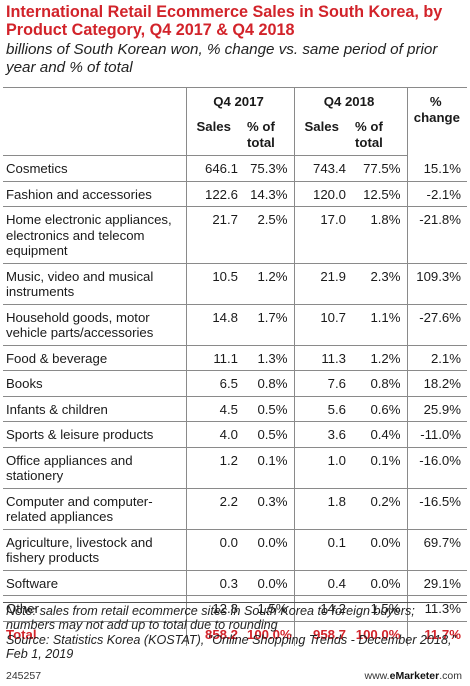 Image resolution: width=470 pixels, height=686 pixels. Describe the element at coordinates (379, 409) in the screenshot. I see `p18-cell: 0.6%` at that location.